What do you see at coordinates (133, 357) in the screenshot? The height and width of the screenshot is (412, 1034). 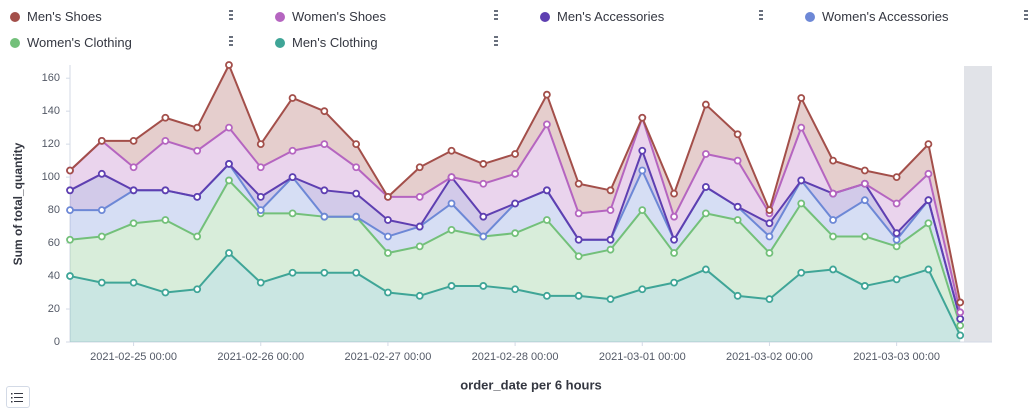 I see `x-tick-label: 2021-02-25 00:00` at bounding box center [133, 357].